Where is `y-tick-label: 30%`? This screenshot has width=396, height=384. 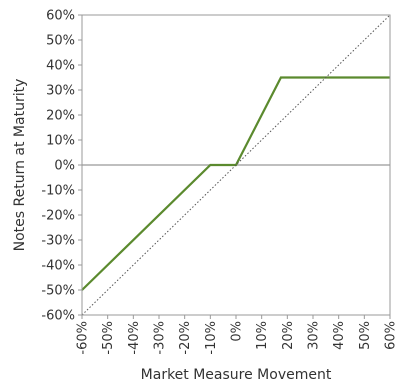
y-tick-label: 30% is located at coordinates (60, 91).